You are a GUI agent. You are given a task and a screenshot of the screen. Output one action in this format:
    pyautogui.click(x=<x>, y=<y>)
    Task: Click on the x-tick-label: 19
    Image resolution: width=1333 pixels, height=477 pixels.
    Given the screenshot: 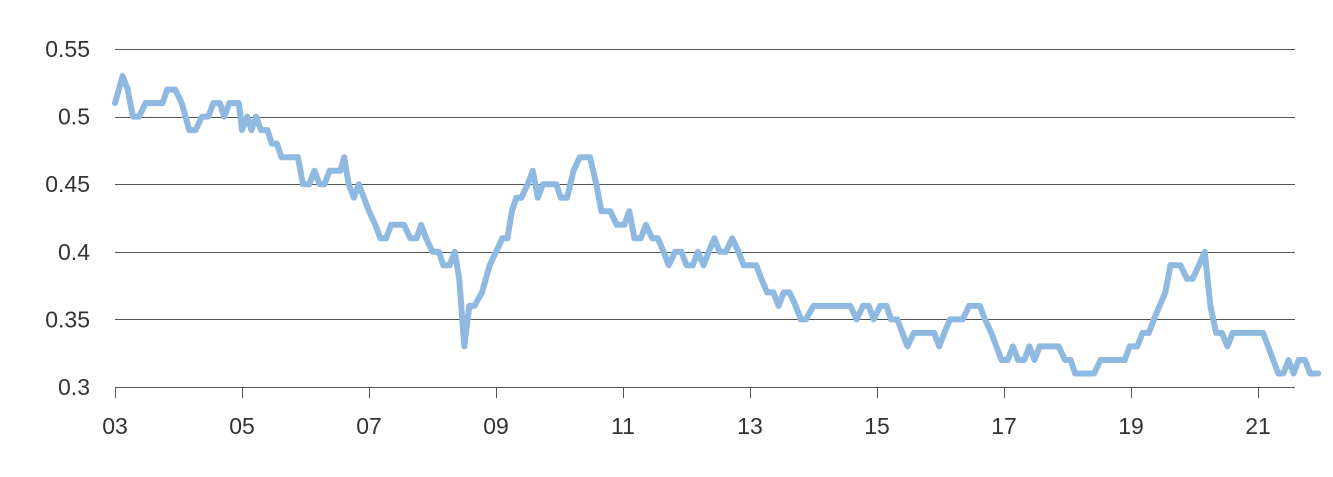 What is the action you would take?
    pyautogui.click(x=1131, y=426)
    